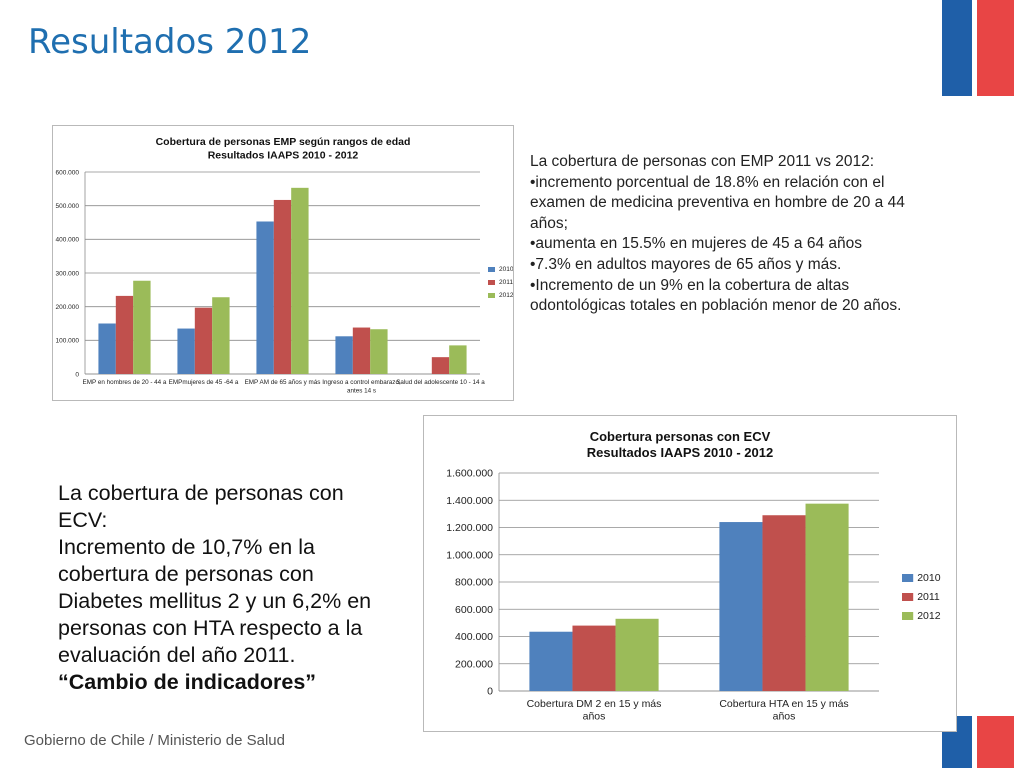 Image resolution: width=1024 pixels, height=768 pixels. What do you see at coordinates (469, 528) in the screenshot?
I see `y-tick-label: 1.200.000` at bounding box center [469, 528].